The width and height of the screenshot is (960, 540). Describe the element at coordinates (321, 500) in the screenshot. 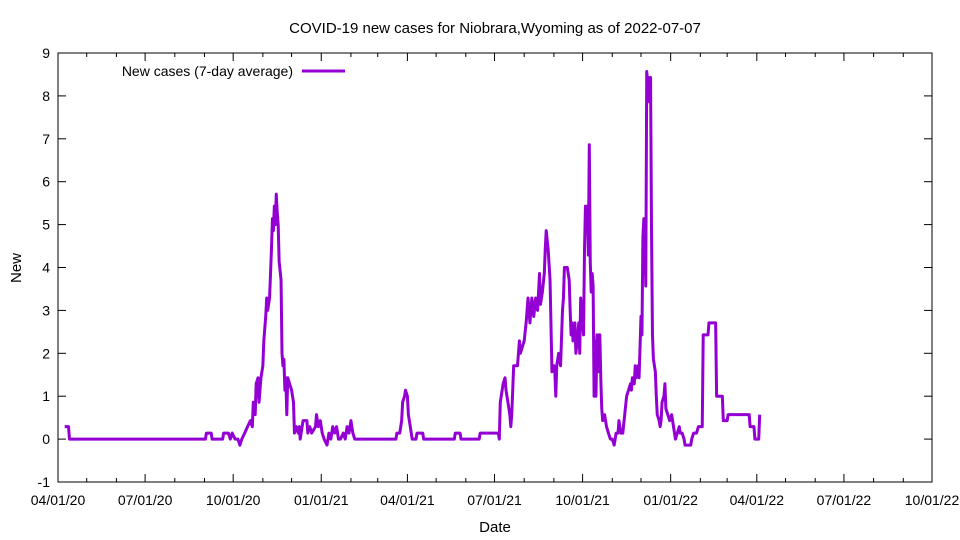

I see `x-tick-label: 01/01/21` at that location.